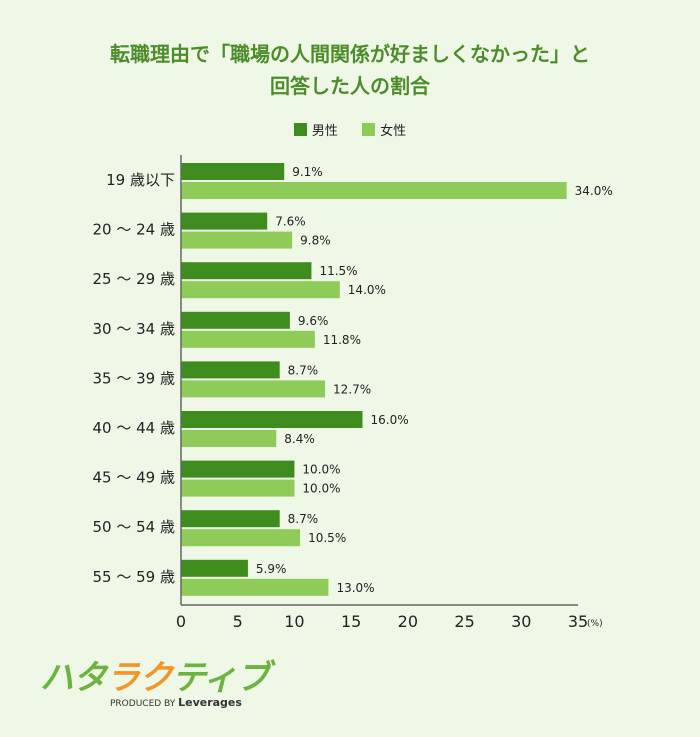 Image resolution: width=700 pixels, height=737 pixels. Describe the element at coordinates (350, 86) in the screenshot. I see `title-line-2: 回答した人の割合` at that location.